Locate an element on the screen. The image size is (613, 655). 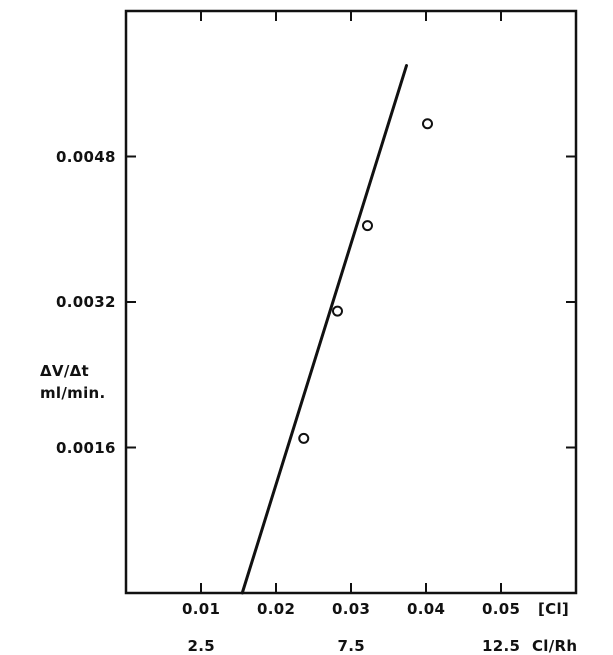
x-axis-label-cl: [Cl] is located at coordinates (553, 609).